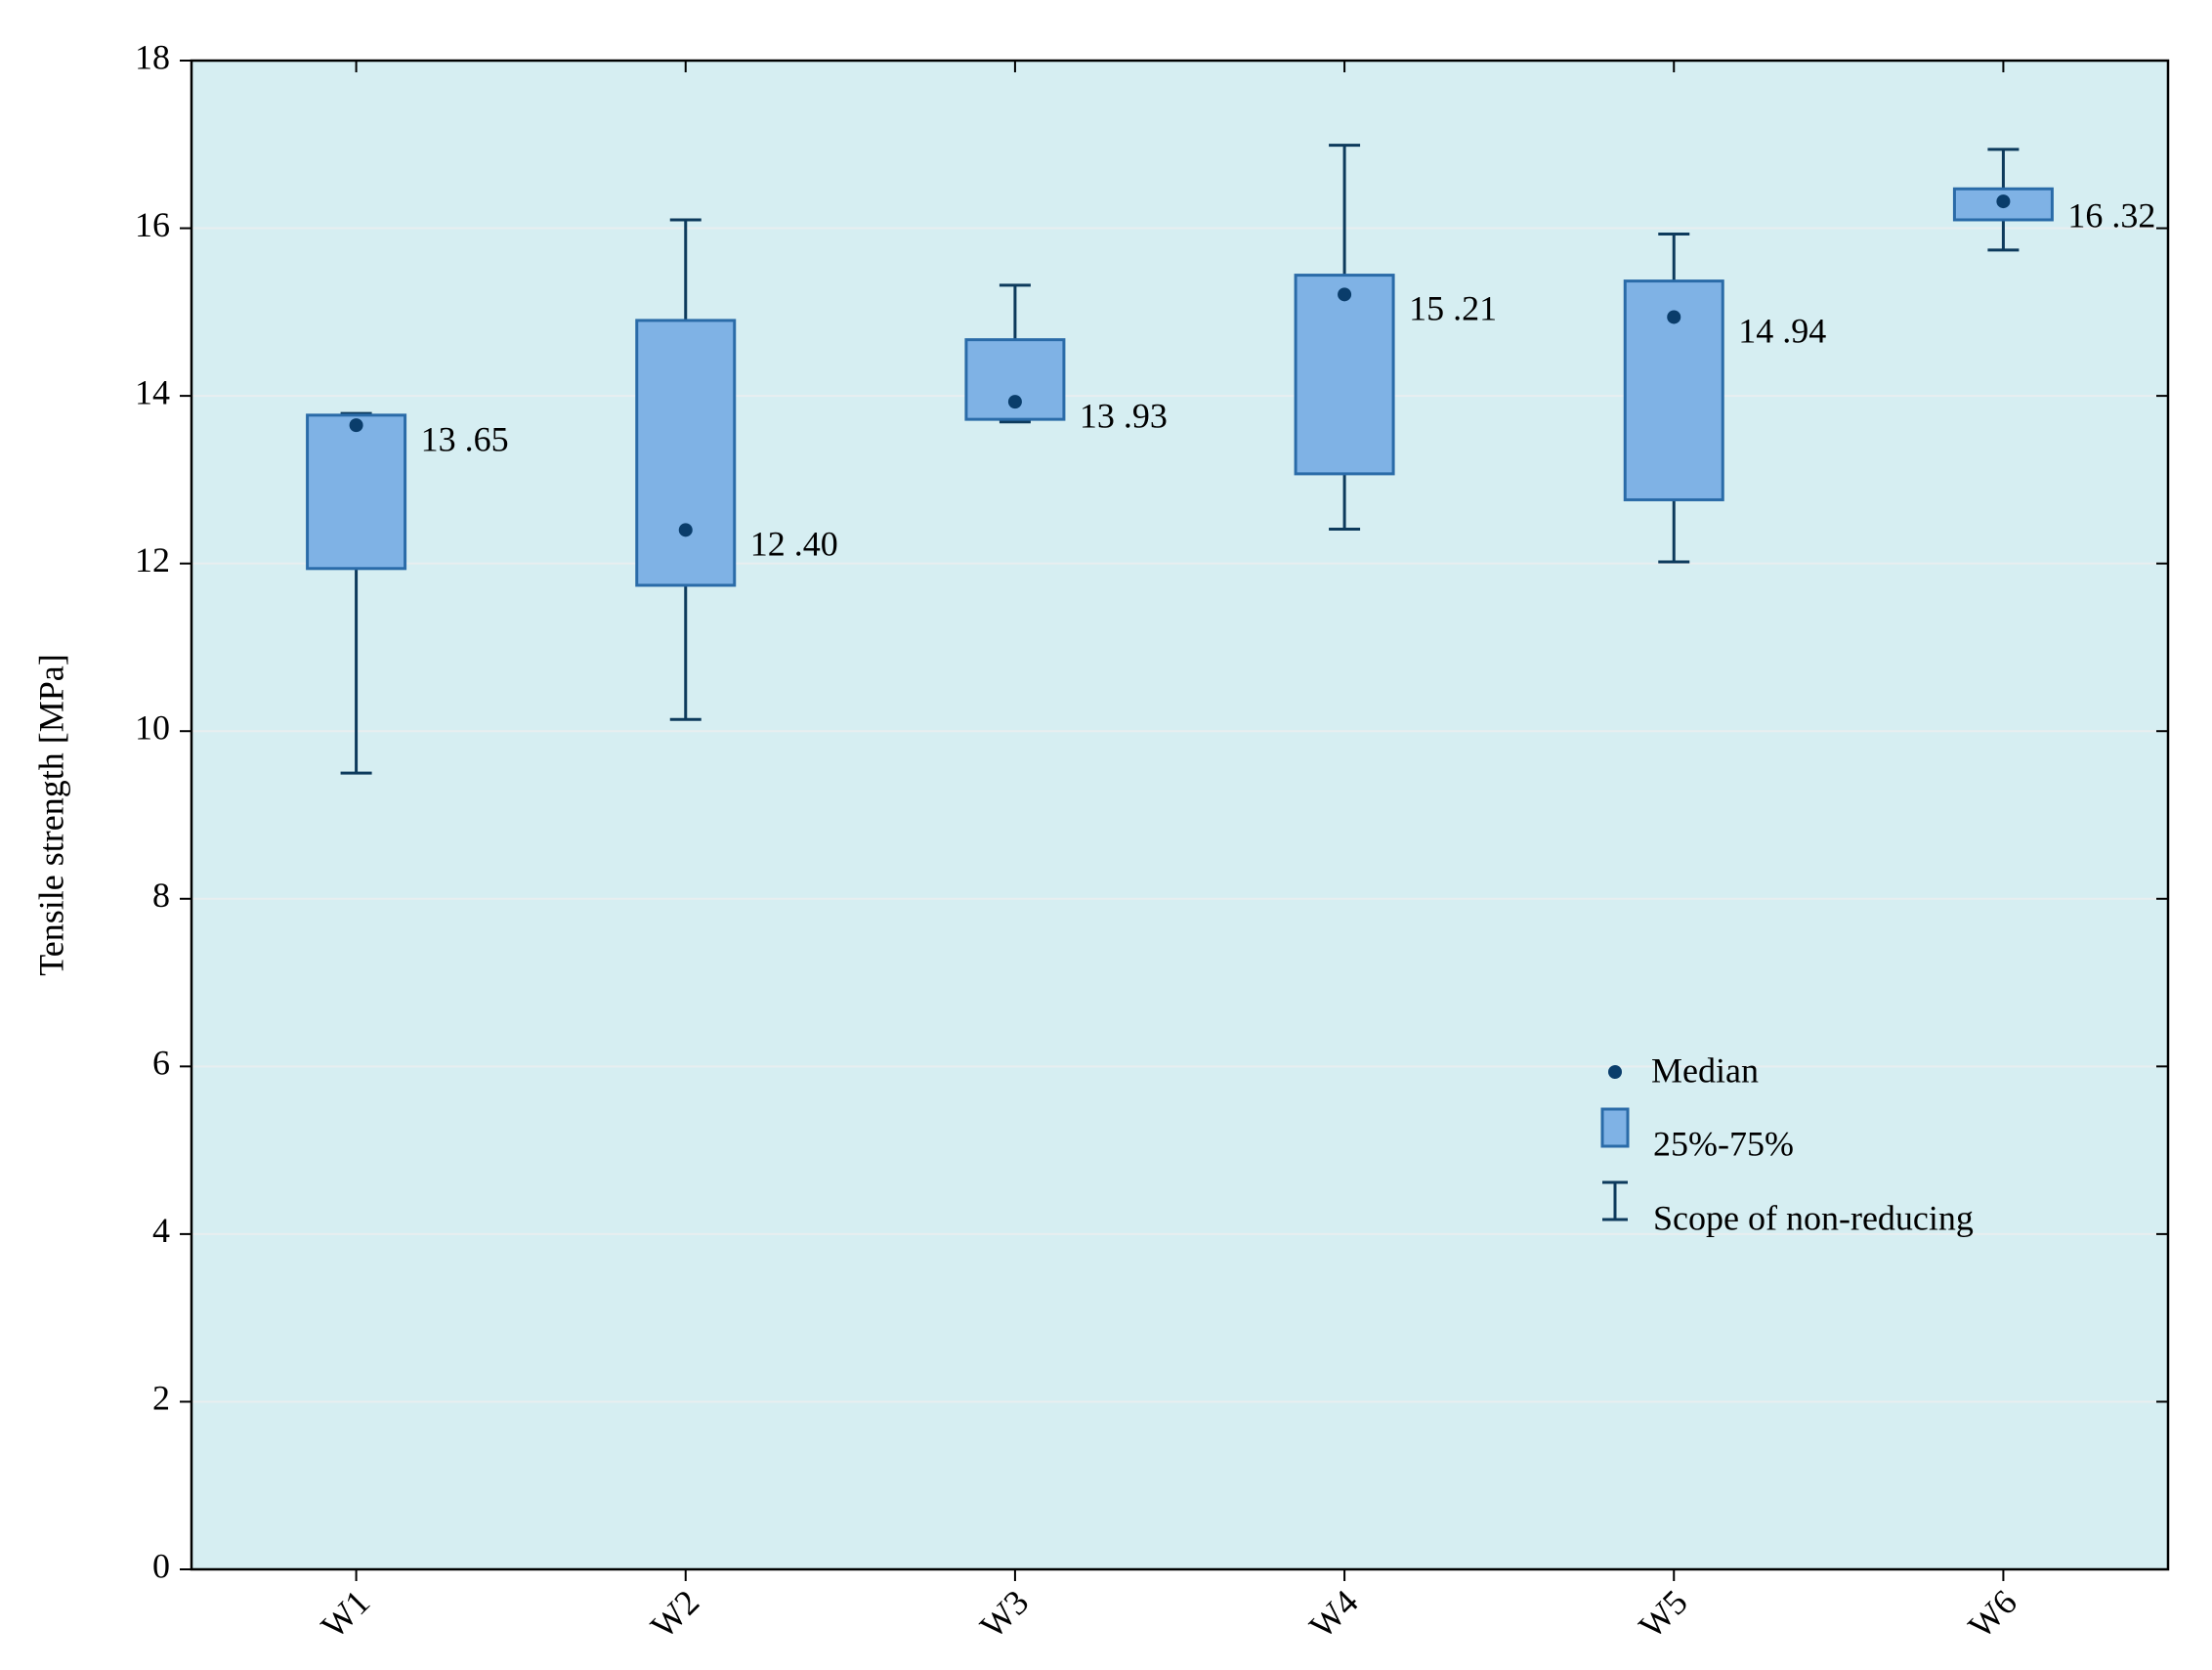 The image size is (2212, 1670). I want to click on y-tick-label: 10, so click(152, 727).